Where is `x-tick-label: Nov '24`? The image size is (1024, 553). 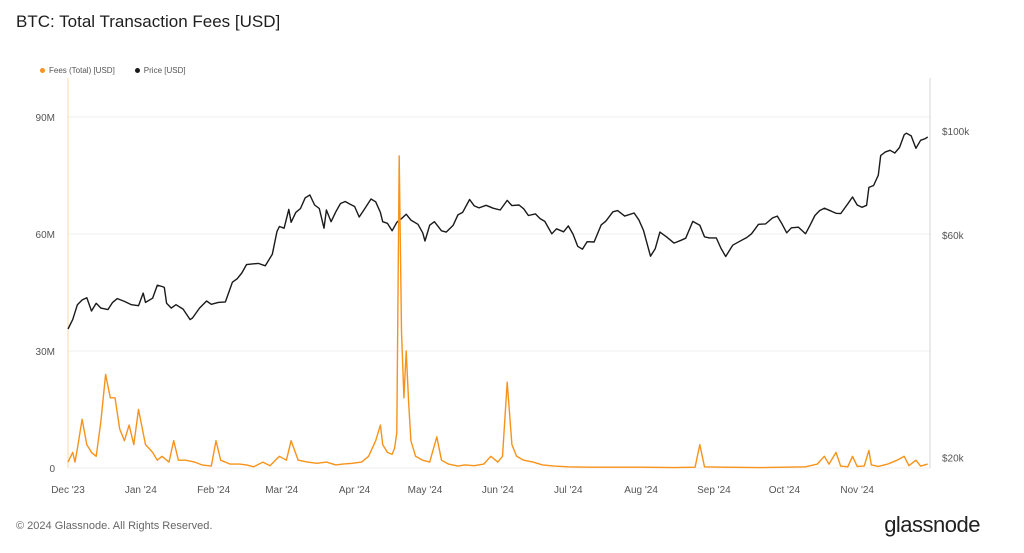
x-tick-label: Nov '24 is located at coordinates (857, 490).